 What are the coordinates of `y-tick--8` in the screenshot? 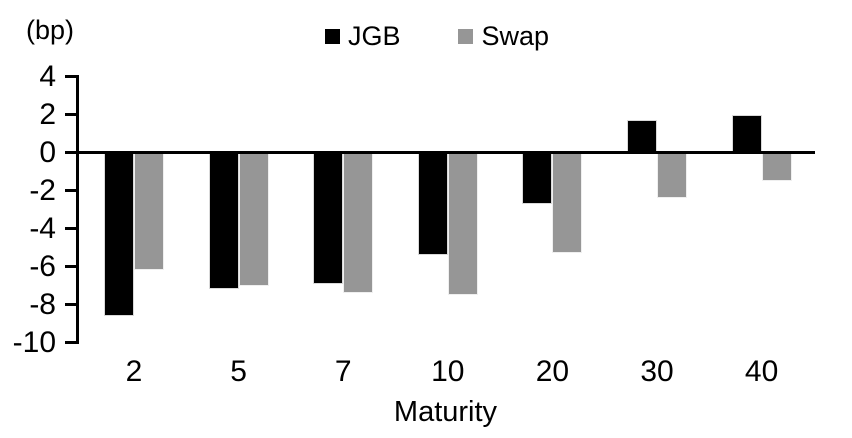 It's located at (72, 304).